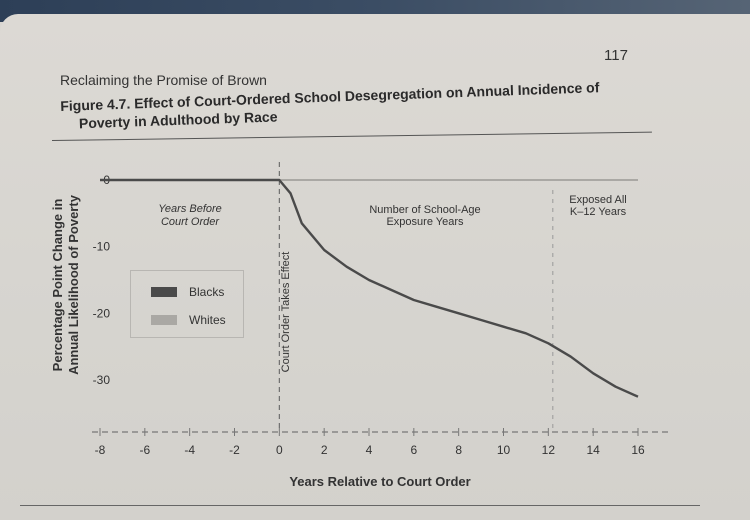 Image resolution: width=750 pixels, height=520 pixels. I want to click on annotation-before-line1: Years Before, so click(190, 209).